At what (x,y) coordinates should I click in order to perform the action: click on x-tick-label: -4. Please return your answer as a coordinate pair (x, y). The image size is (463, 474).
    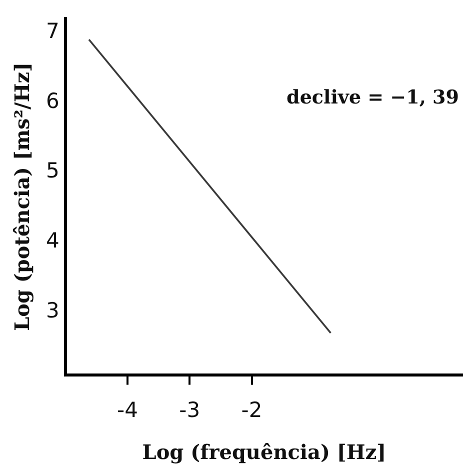
    Looking at the image, I should click on (127, 410).